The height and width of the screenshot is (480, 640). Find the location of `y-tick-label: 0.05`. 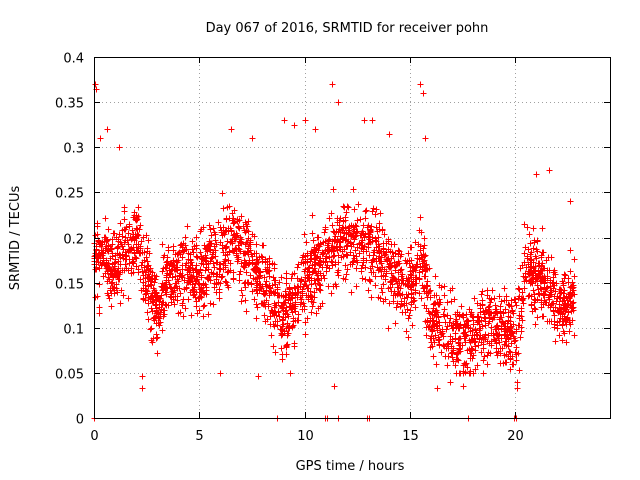

y-tick-label: 0.05 is located at coordinates (69, 375).